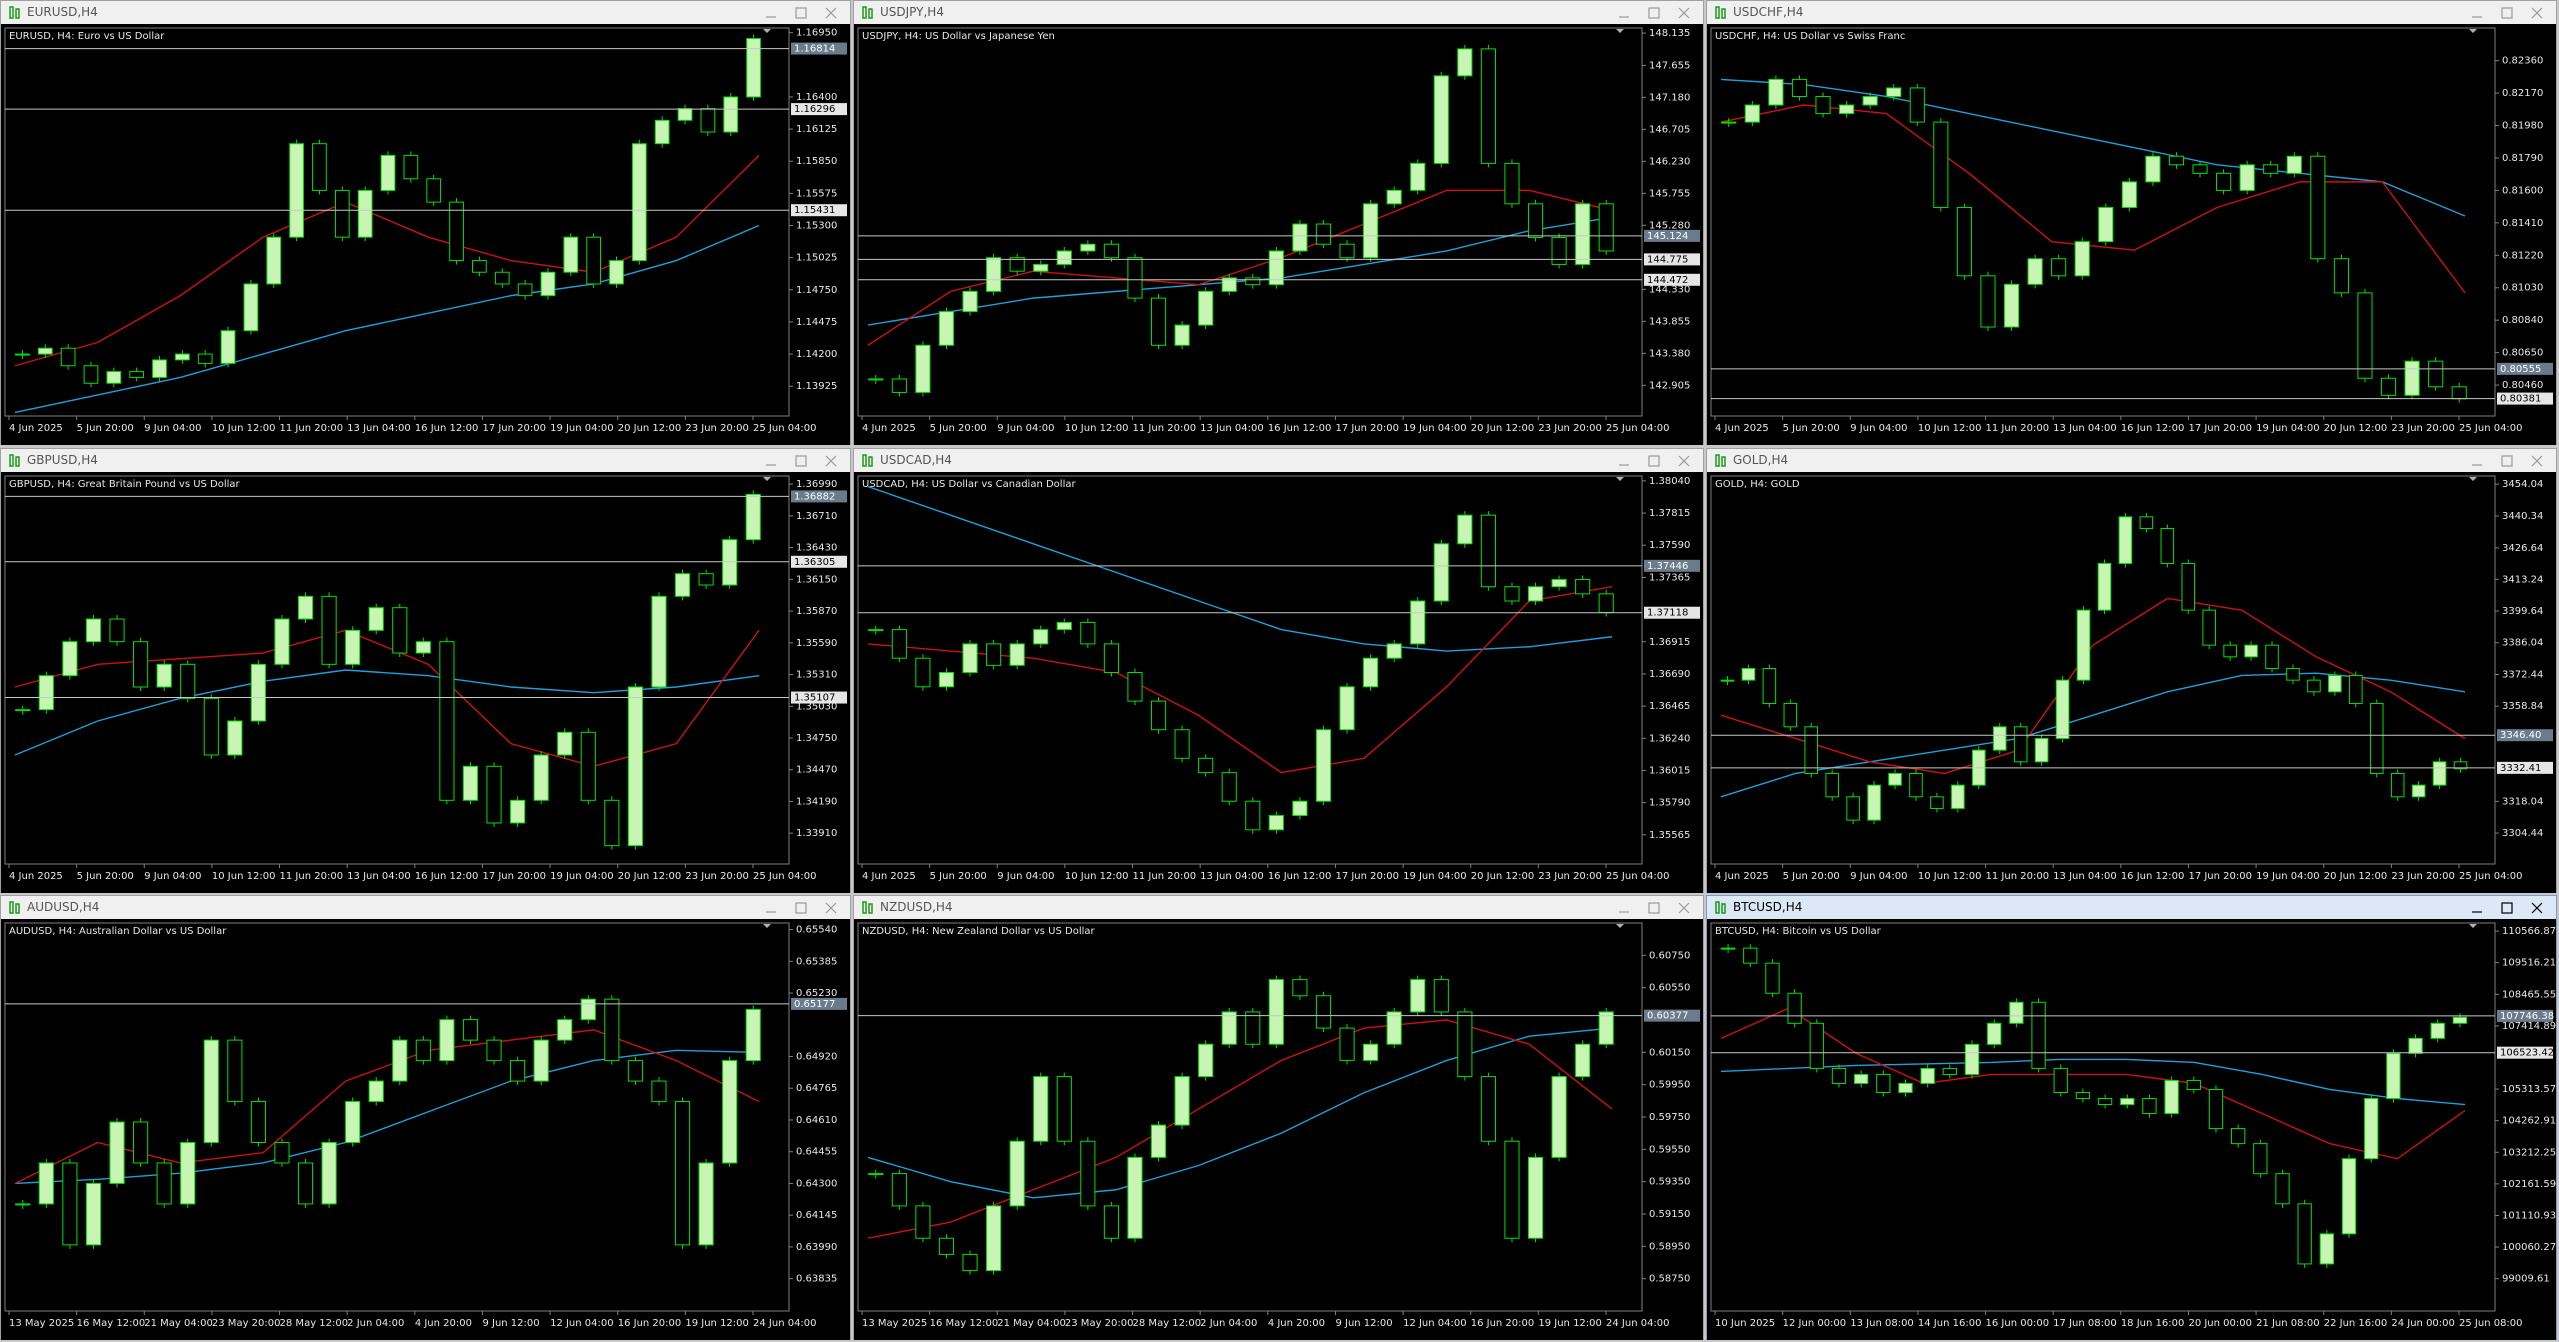  What do you see at coordinates (1669, 1214) in the screenshot?
I see `y-tick-label: 0.59150` at bounding box center [1669, 1214].